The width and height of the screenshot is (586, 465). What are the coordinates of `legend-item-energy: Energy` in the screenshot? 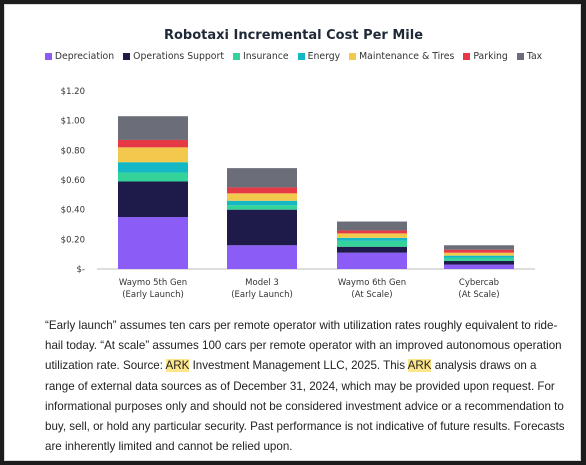 It's located at (319, 56).